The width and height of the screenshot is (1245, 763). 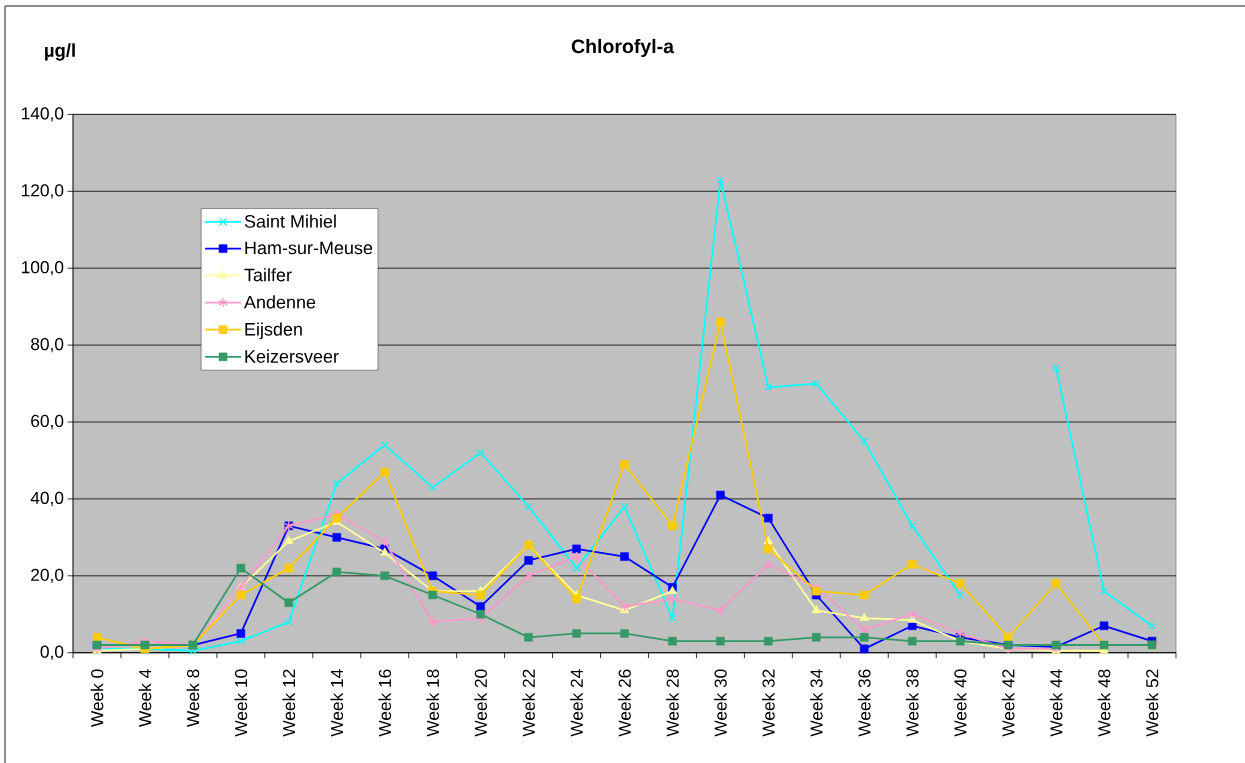 What do you see at coordinates (433, 703) in the screenshot?
I see `x-tick-label: Week 18` at bounding box center [433, 703].